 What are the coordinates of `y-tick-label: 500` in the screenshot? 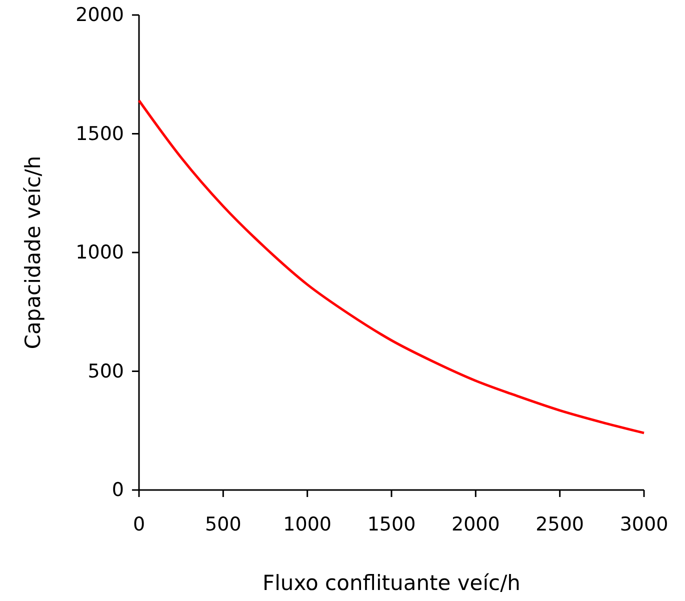 It's located at (106, 371).